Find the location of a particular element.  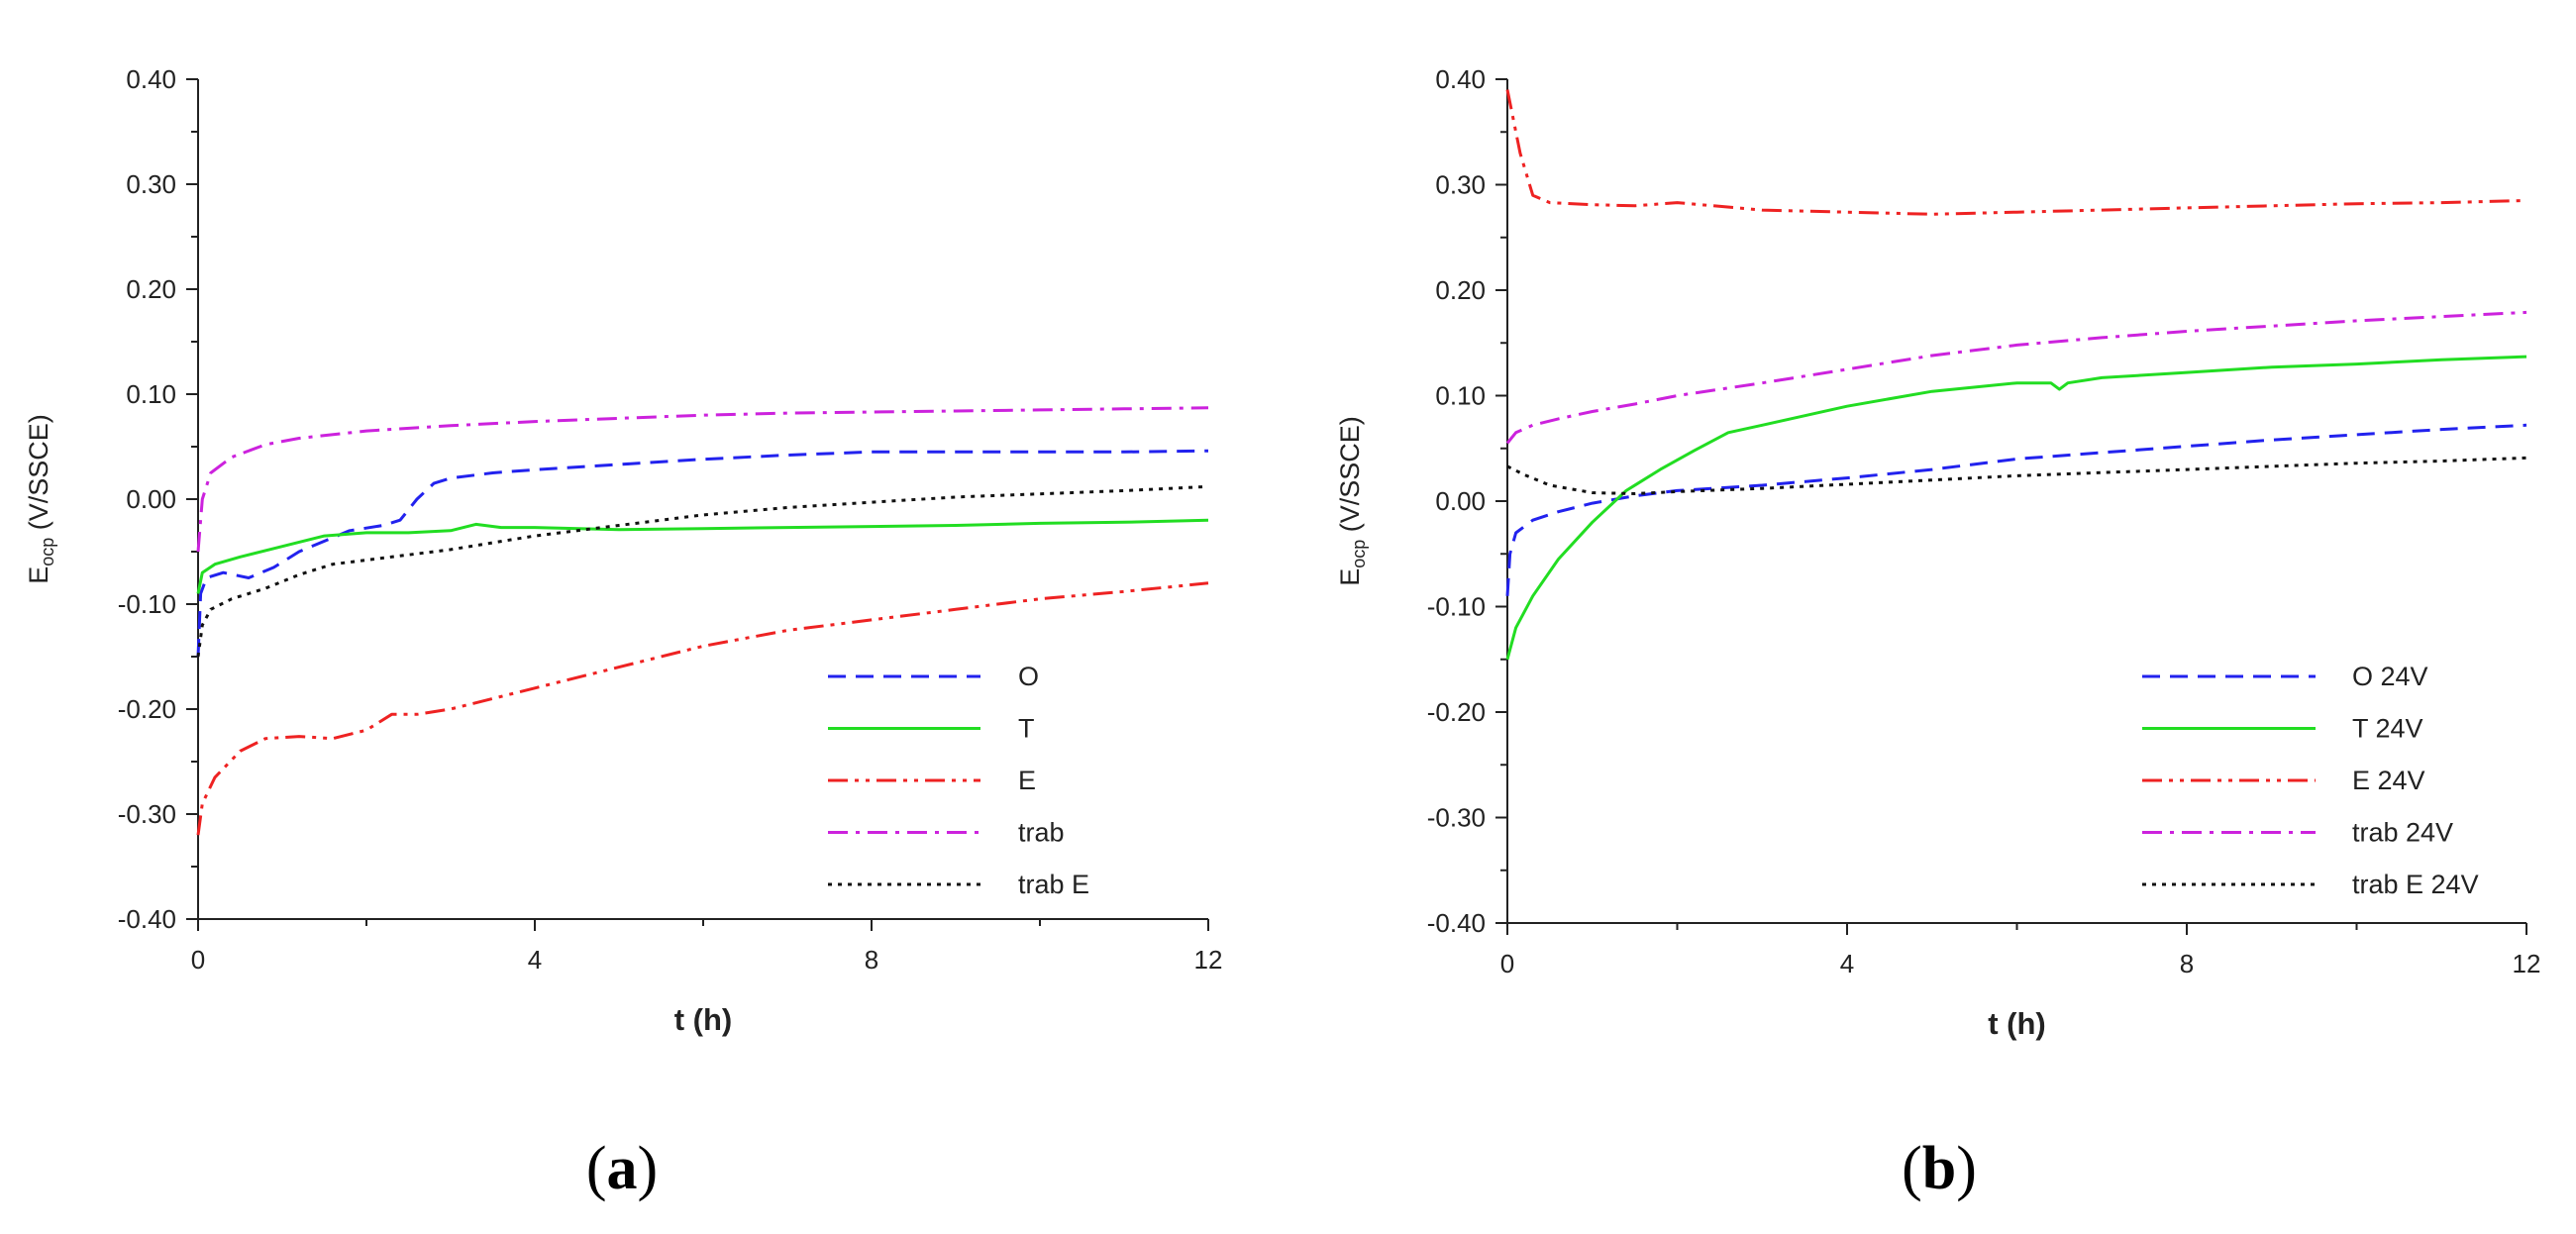

series-line-trab is located at coordinates (702, 480).